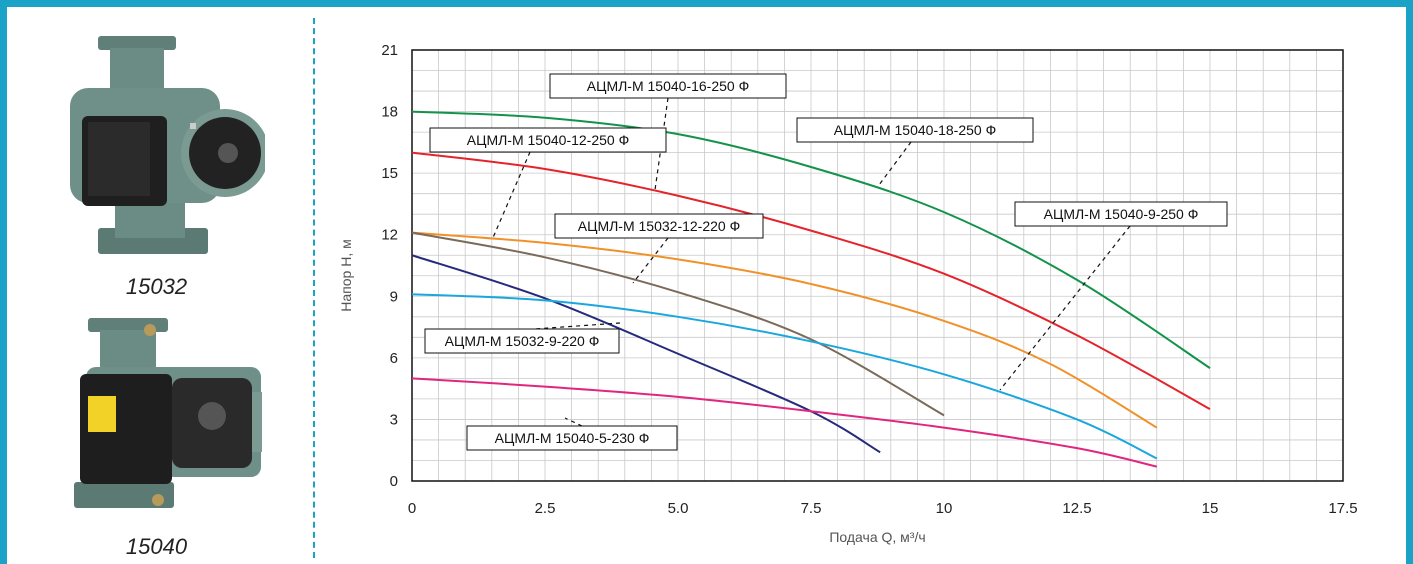 This screenshot has width=1413, height=564. I want to click on curve-label-text: АЦМЛ-М 15040-9-250 Ф, so click(1121, 214).